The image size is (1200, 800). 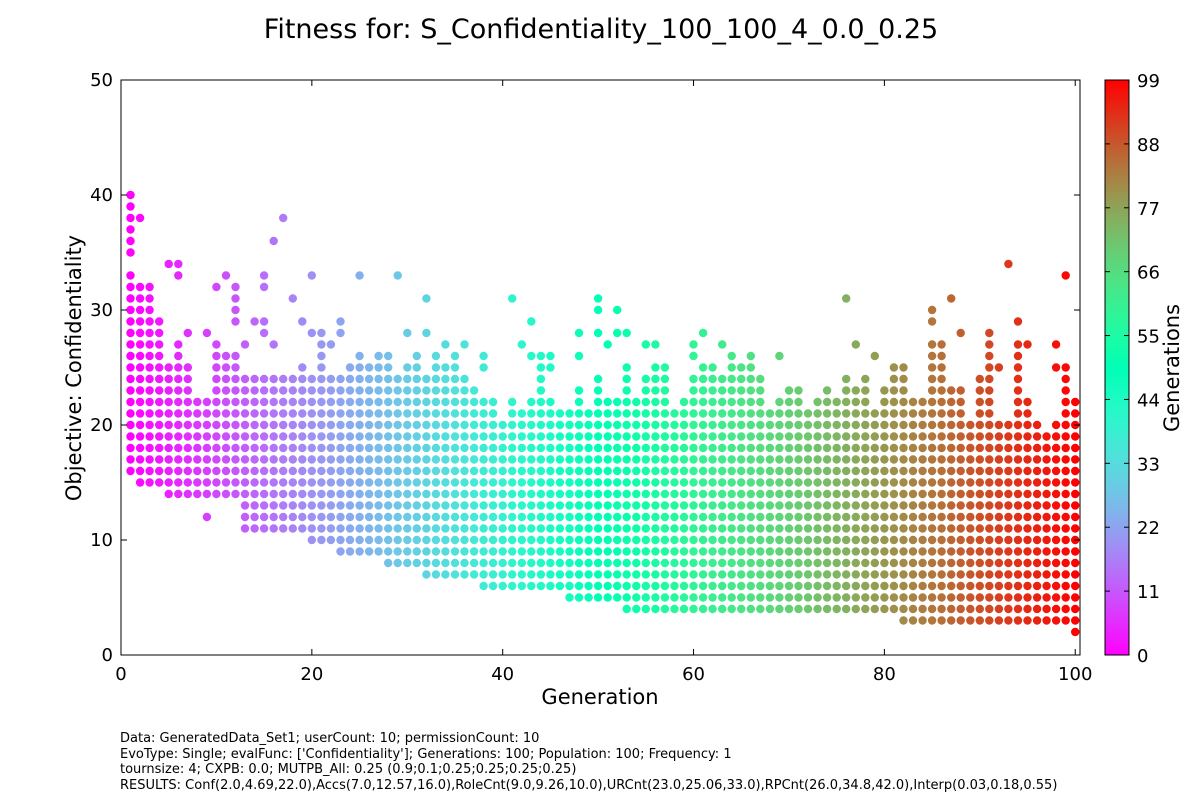 I want to click on y-tick-label: 50, so click(x=101, y=80).